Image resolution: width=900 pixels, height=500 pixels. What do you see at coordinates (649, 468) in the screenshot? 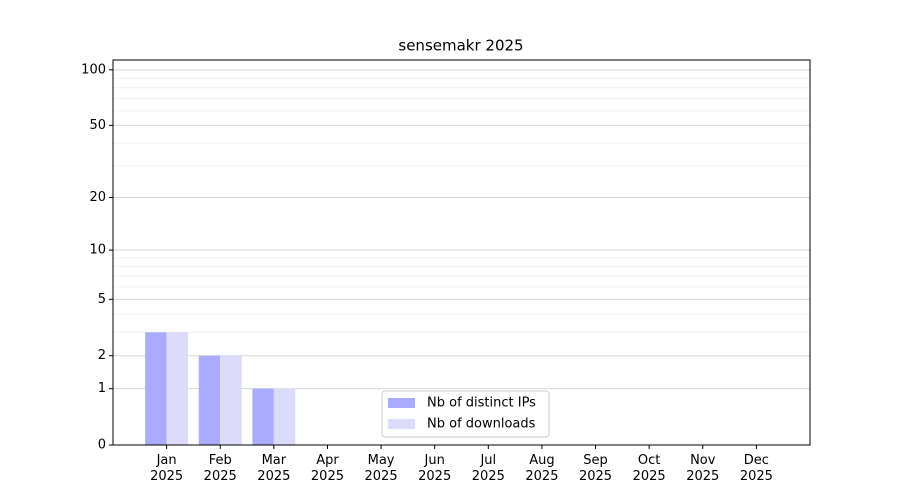
I see `x-tick-label: Oct 2025` at bounding box center [649, 468].